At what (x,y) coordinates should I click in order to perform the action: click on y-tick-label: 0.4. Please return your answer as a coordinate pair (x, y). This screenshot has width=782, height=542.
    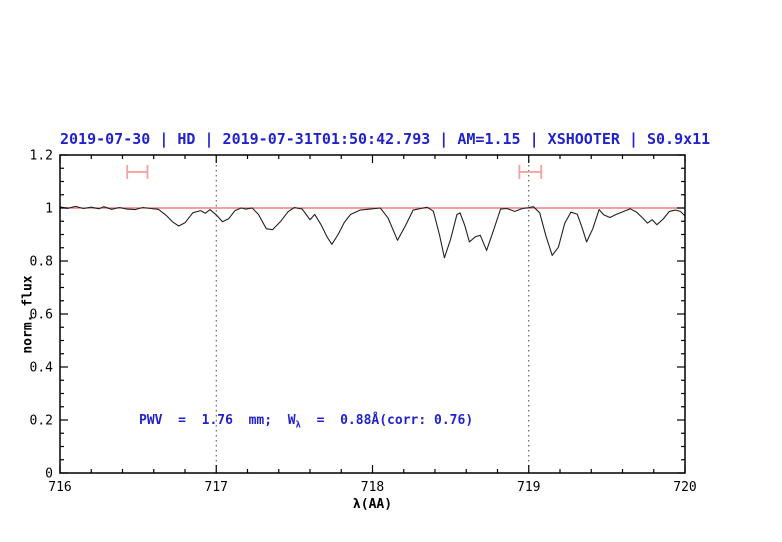
    Looking at the image, I should click on (42, 368).